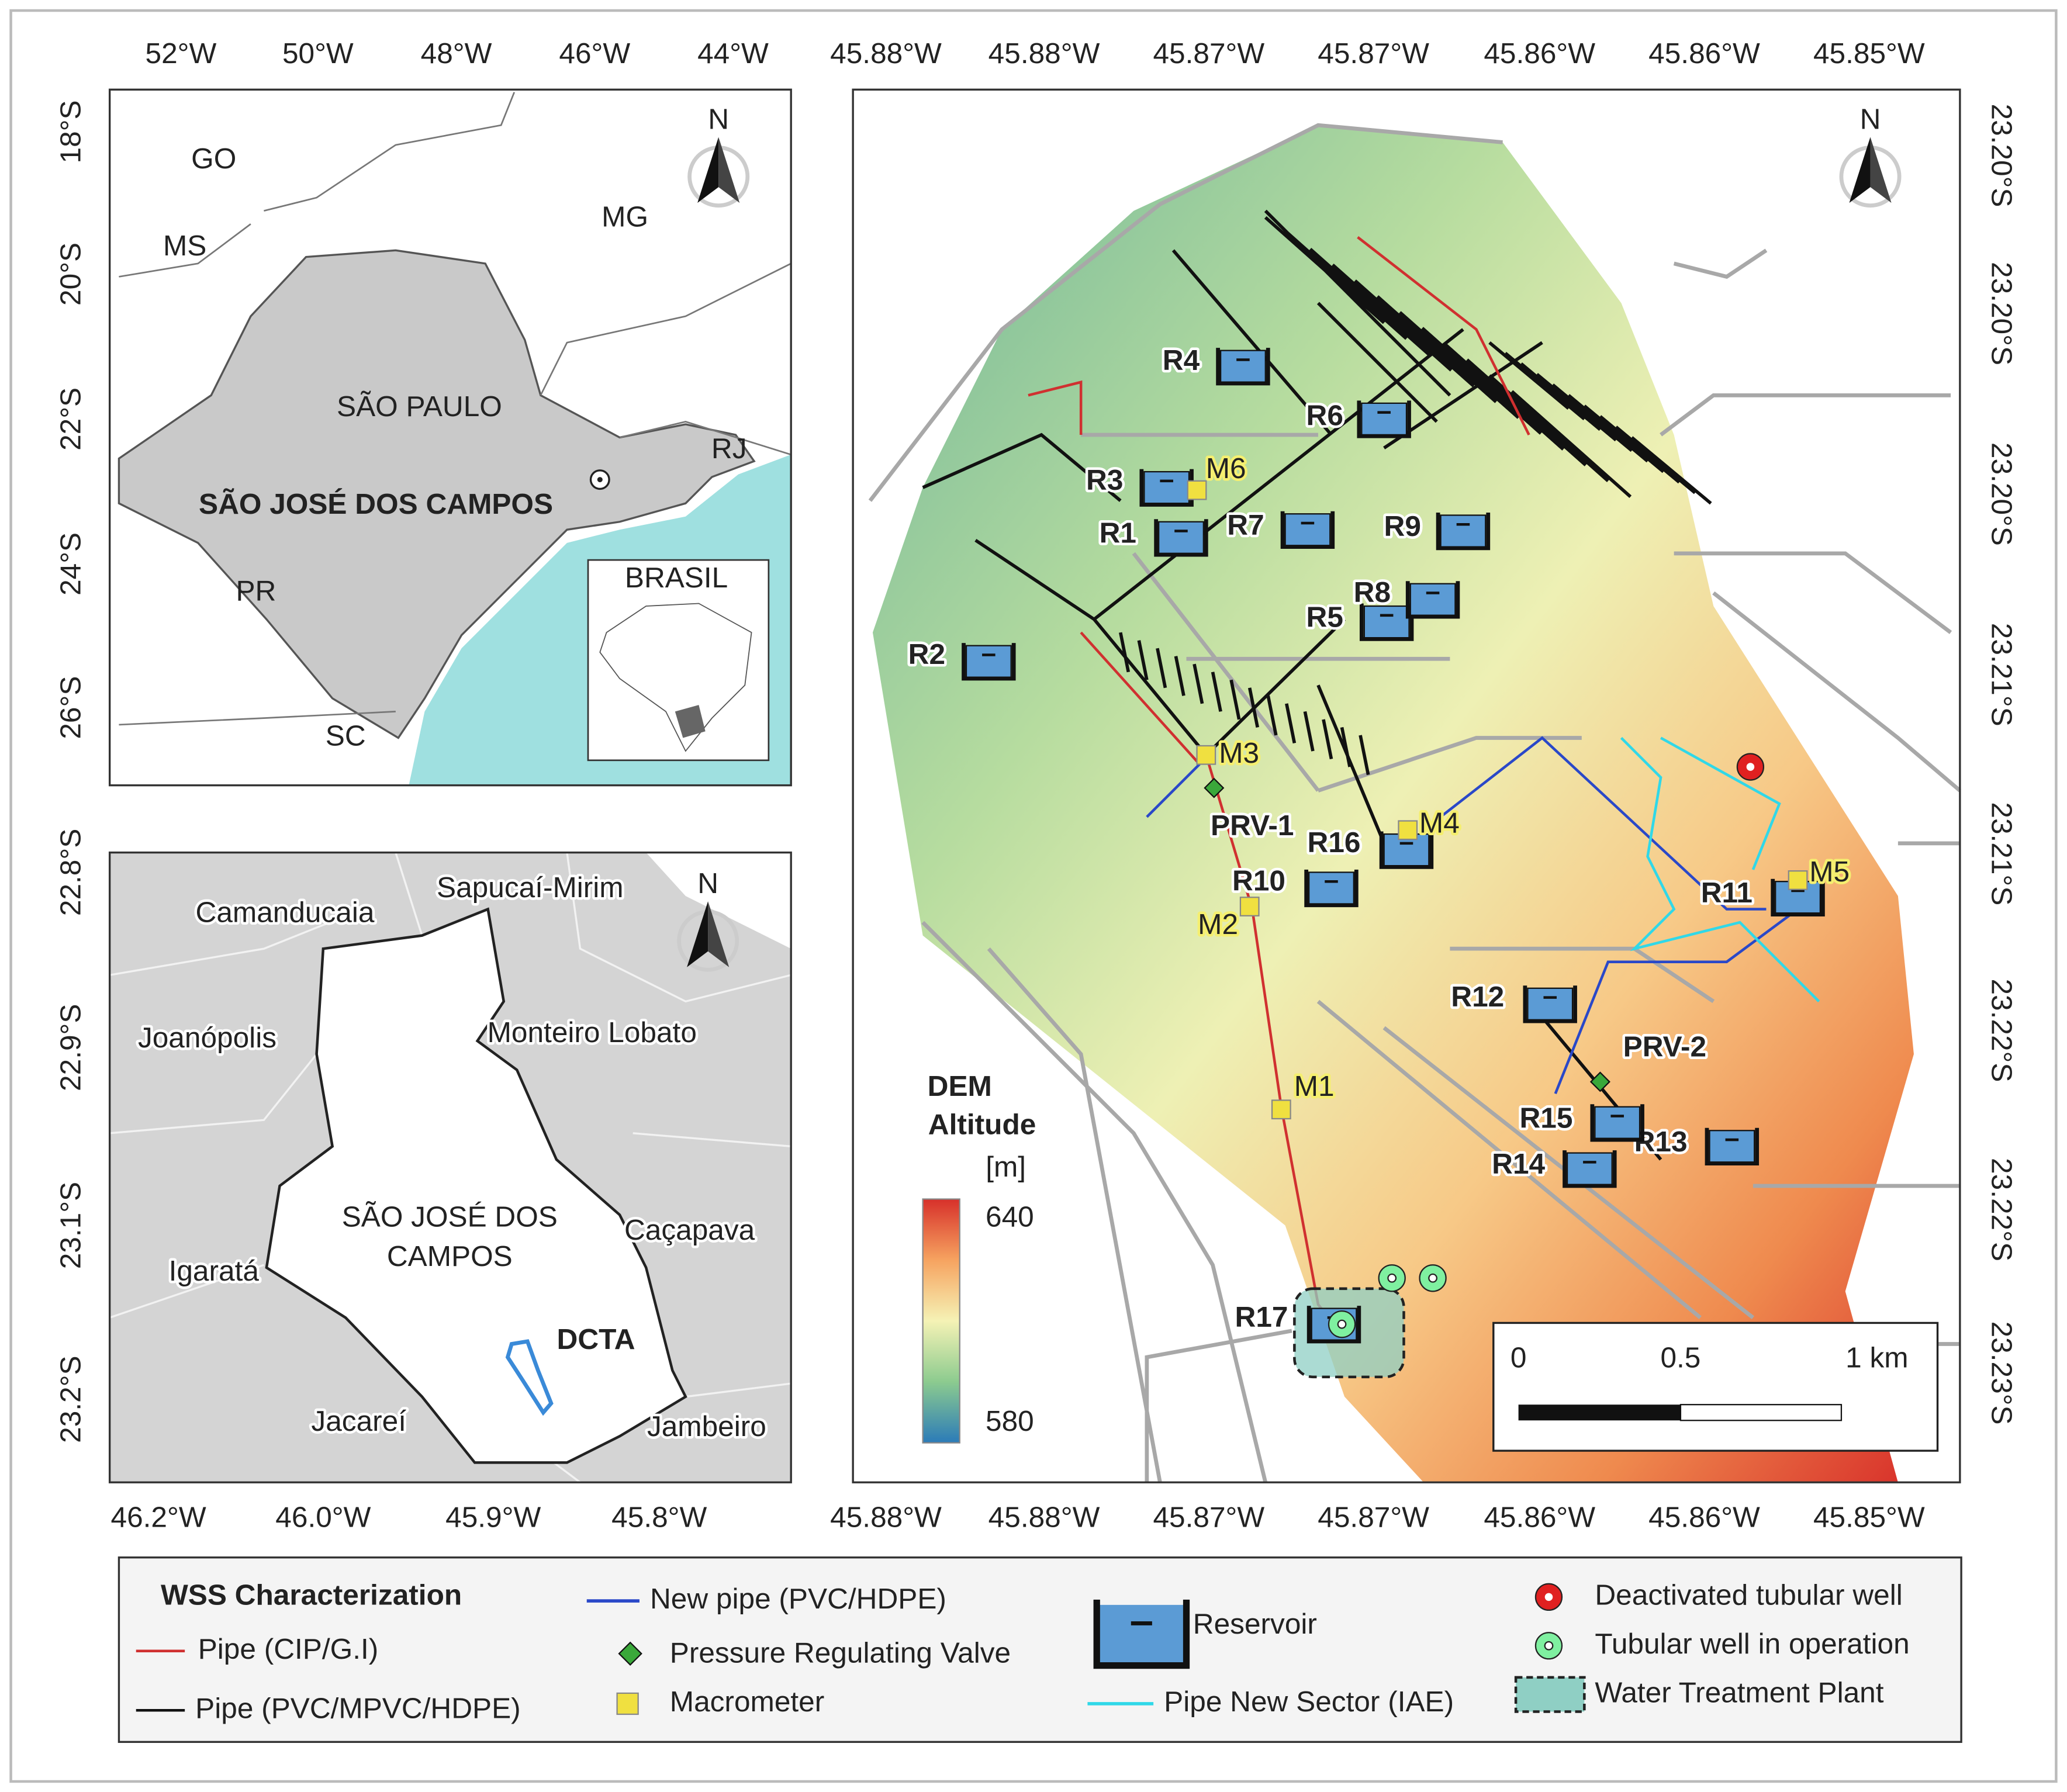 Image resolution: width=2067 pixels, height=1792 pixels. I want to click on panel-border, so click(450, 1167).